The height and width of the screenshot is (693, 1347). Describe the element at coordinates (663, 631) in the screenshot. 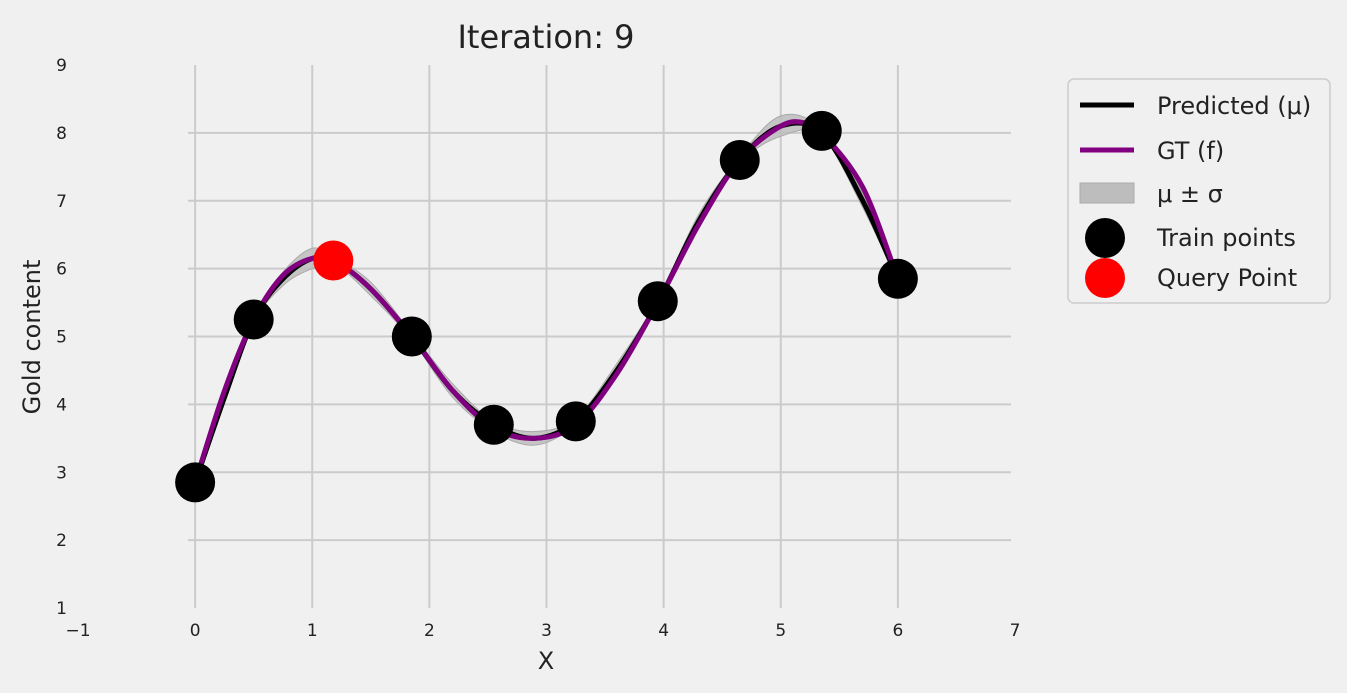

I see `x-tick-label: 4` at that location.